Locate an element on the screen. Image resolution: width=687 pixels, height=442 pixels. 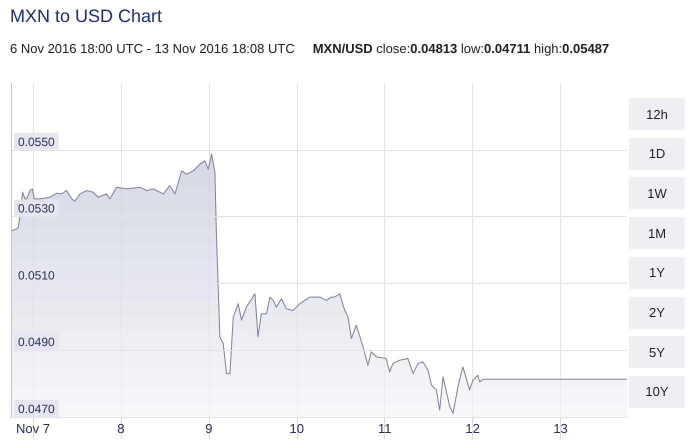
x-tick-label: 12 is located at coordinates (472, 428).